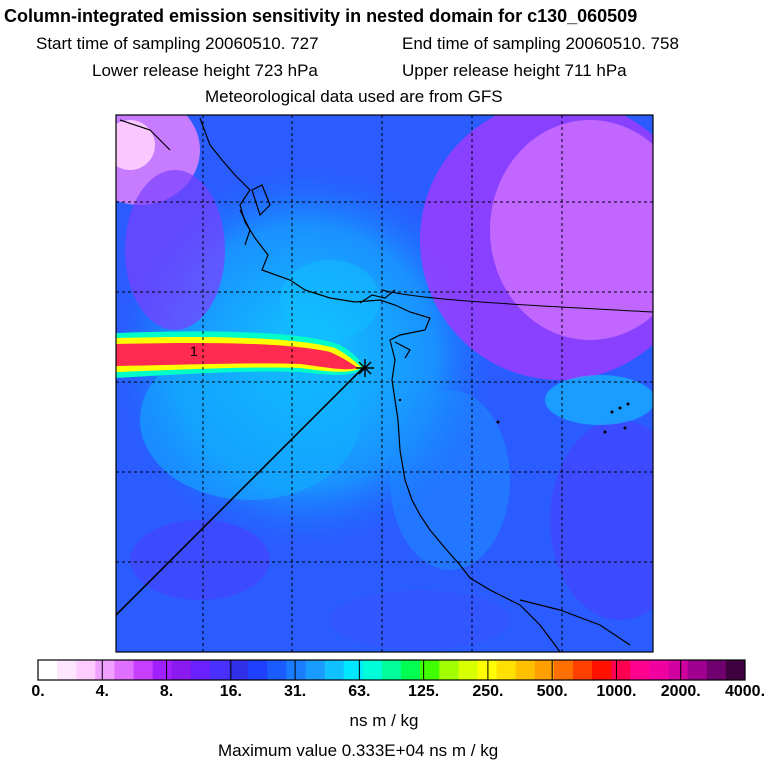 The height and width of the screenshot is (768, 768). Describe the element at coordinates (616, 691) in the screenshot. I see `colorbar-tick-label: 1000.` at that location.